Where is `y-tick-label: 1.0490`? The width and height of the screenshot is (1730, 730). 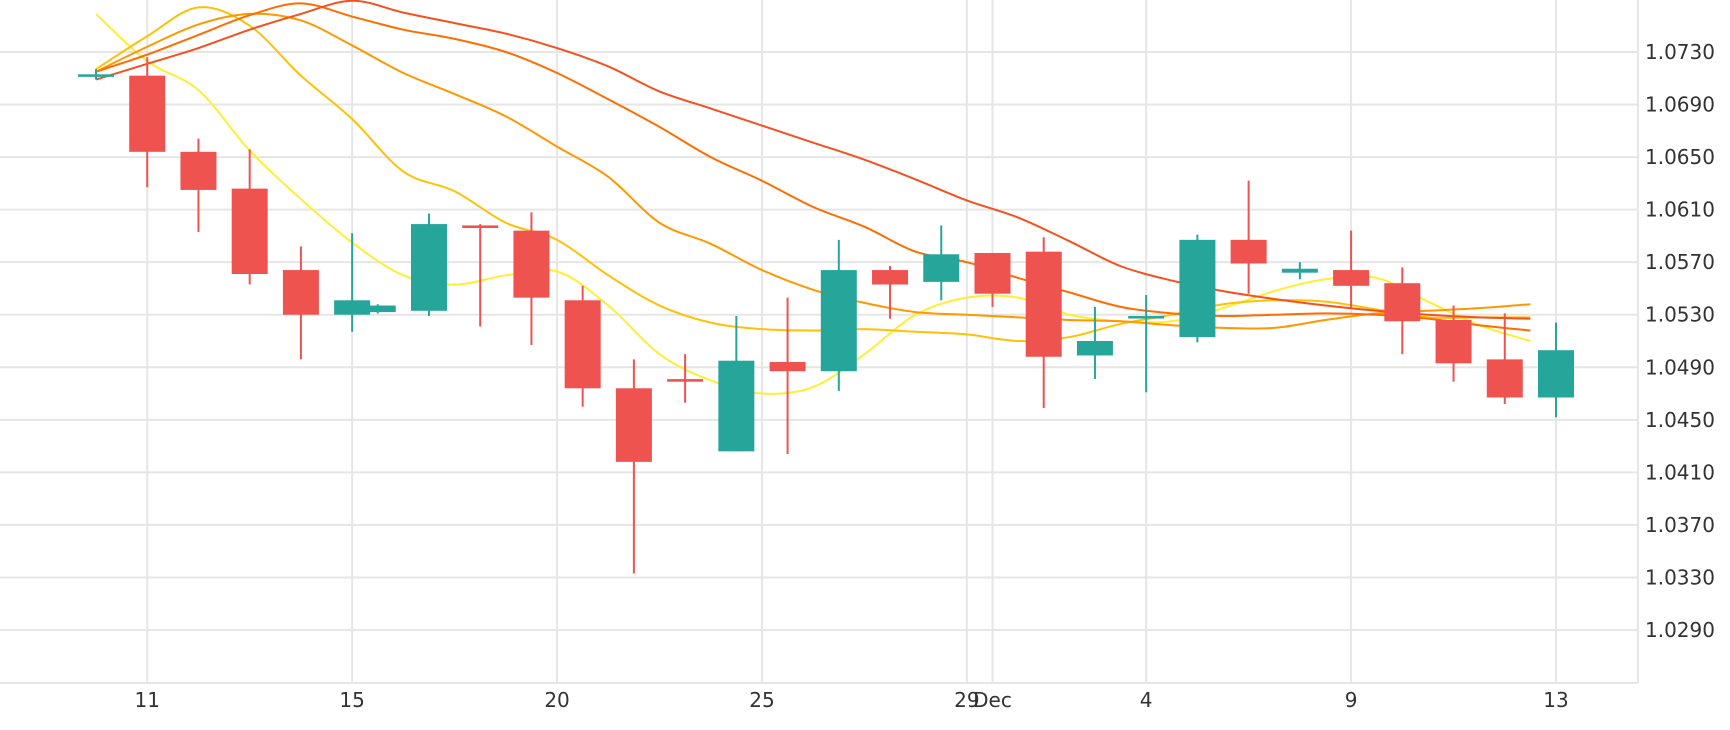 y-tick-label: 1.0490 is located at coordinates (1680, 367).